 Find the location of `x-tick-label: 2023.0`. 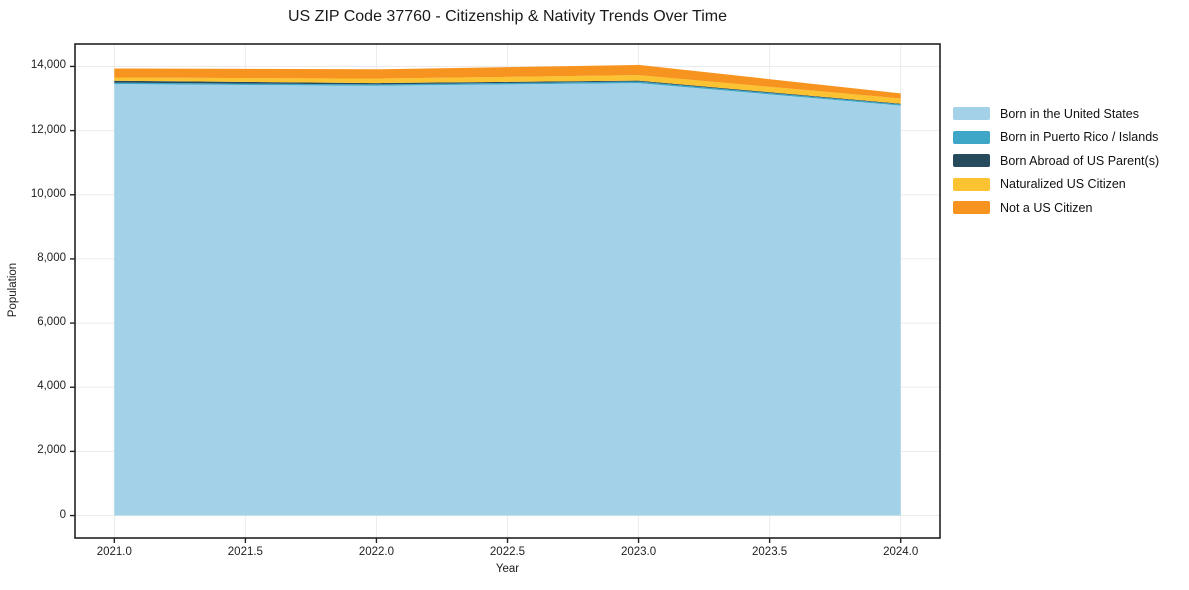

x-tick-label: 2023.0 is located at coordinates (638, 552).